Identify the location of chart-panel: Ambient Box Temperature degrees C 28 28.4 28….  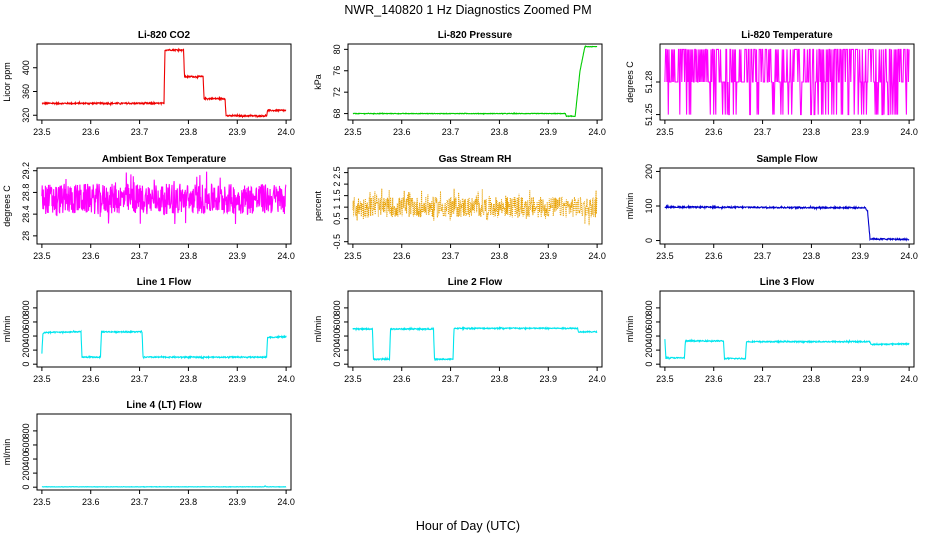
(148, 207).